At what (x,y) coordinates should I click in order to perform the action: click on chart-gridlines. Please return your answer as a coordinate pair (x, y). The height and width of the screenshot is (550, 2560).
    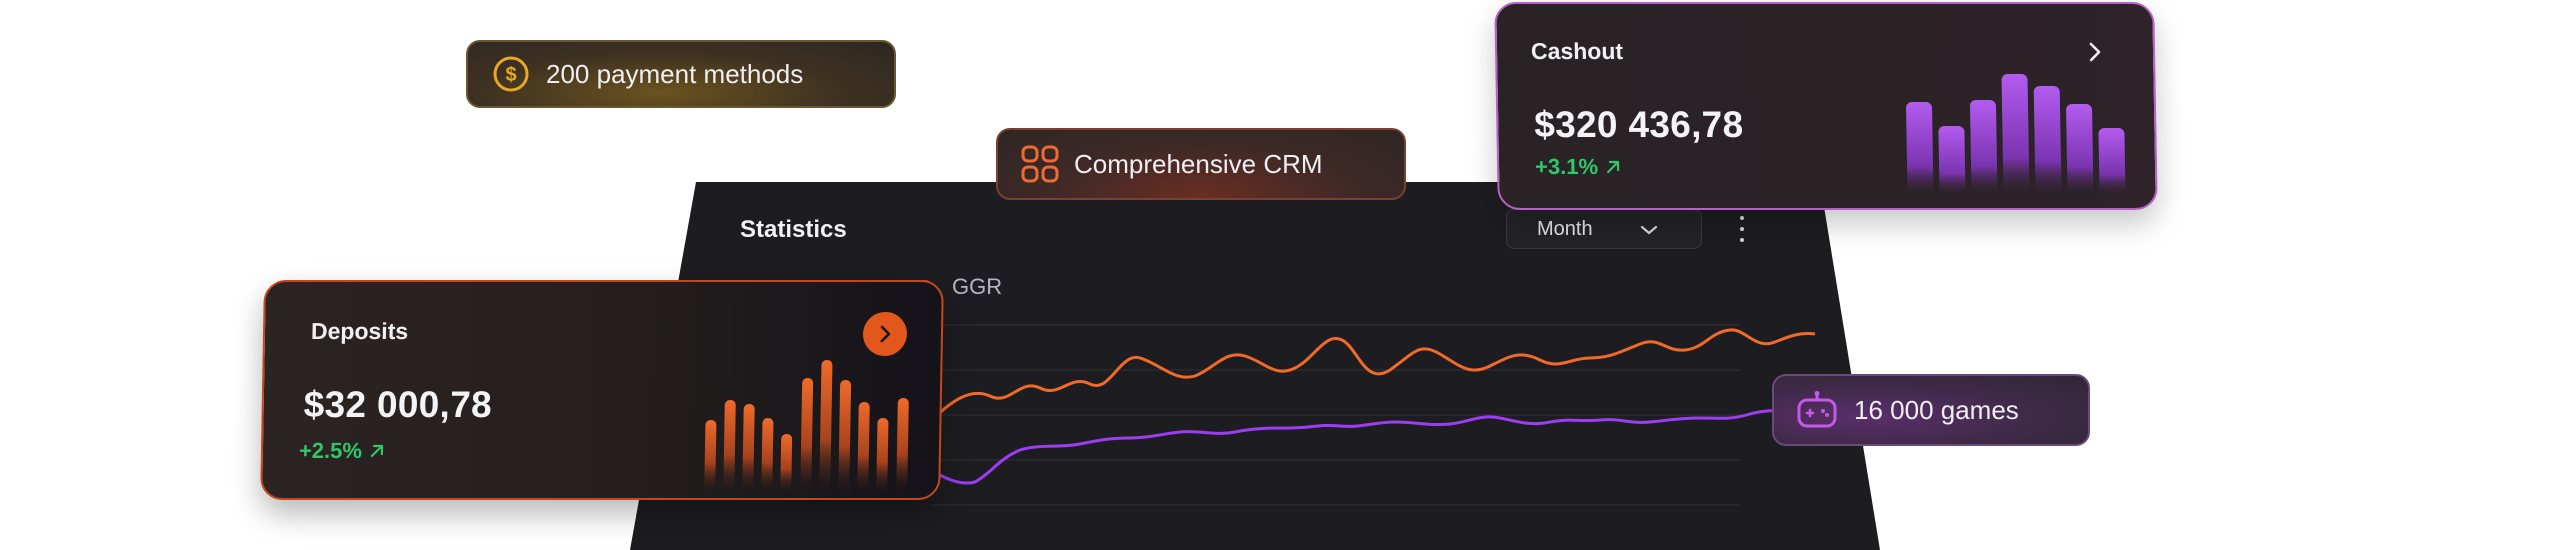
    Looking at the image, I should click on (1335, 415).